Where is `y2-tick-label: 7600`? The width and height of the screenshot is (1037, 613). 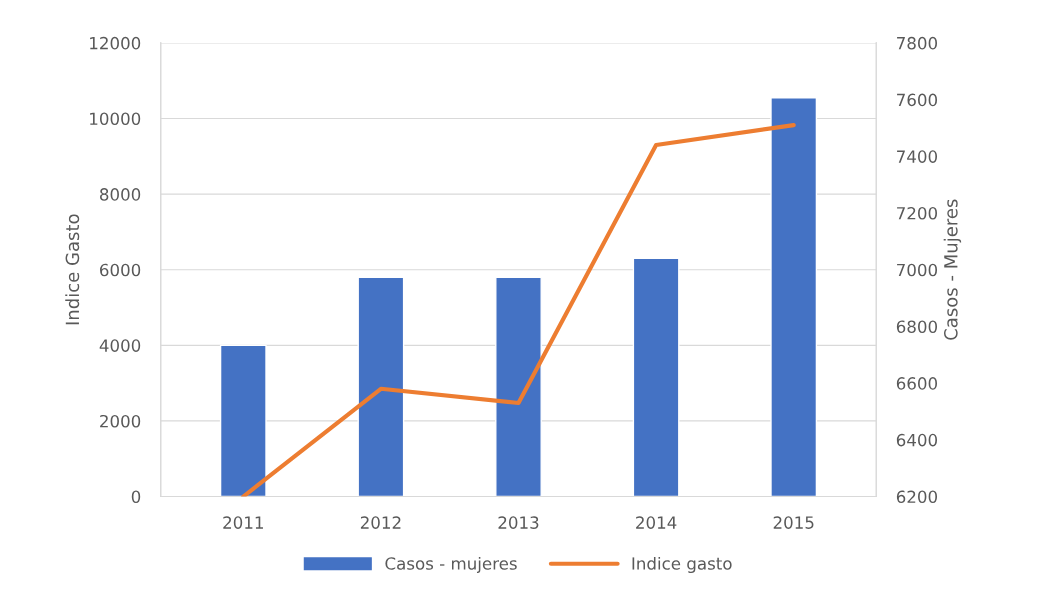 y2-tick-label: 7600 is located at coordinates (917, 100).